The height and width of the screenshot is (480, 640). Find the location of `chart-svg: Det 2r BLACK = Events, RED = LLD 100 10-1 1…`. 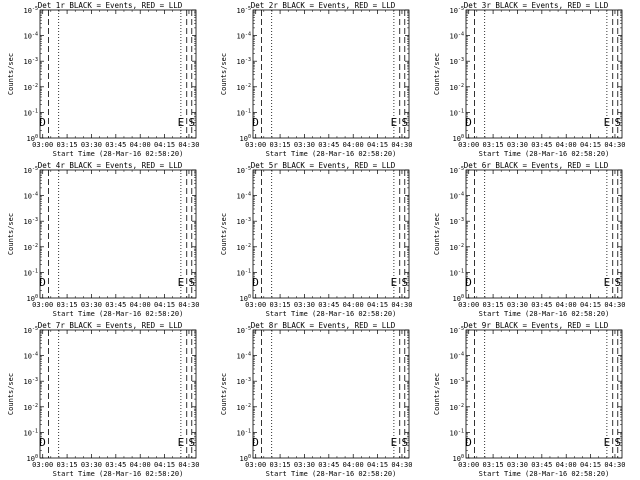

chart-svg: Det 2r BLACK = Events, RED = LLD 100 10-1 1… is located at coordinates (316, 79).